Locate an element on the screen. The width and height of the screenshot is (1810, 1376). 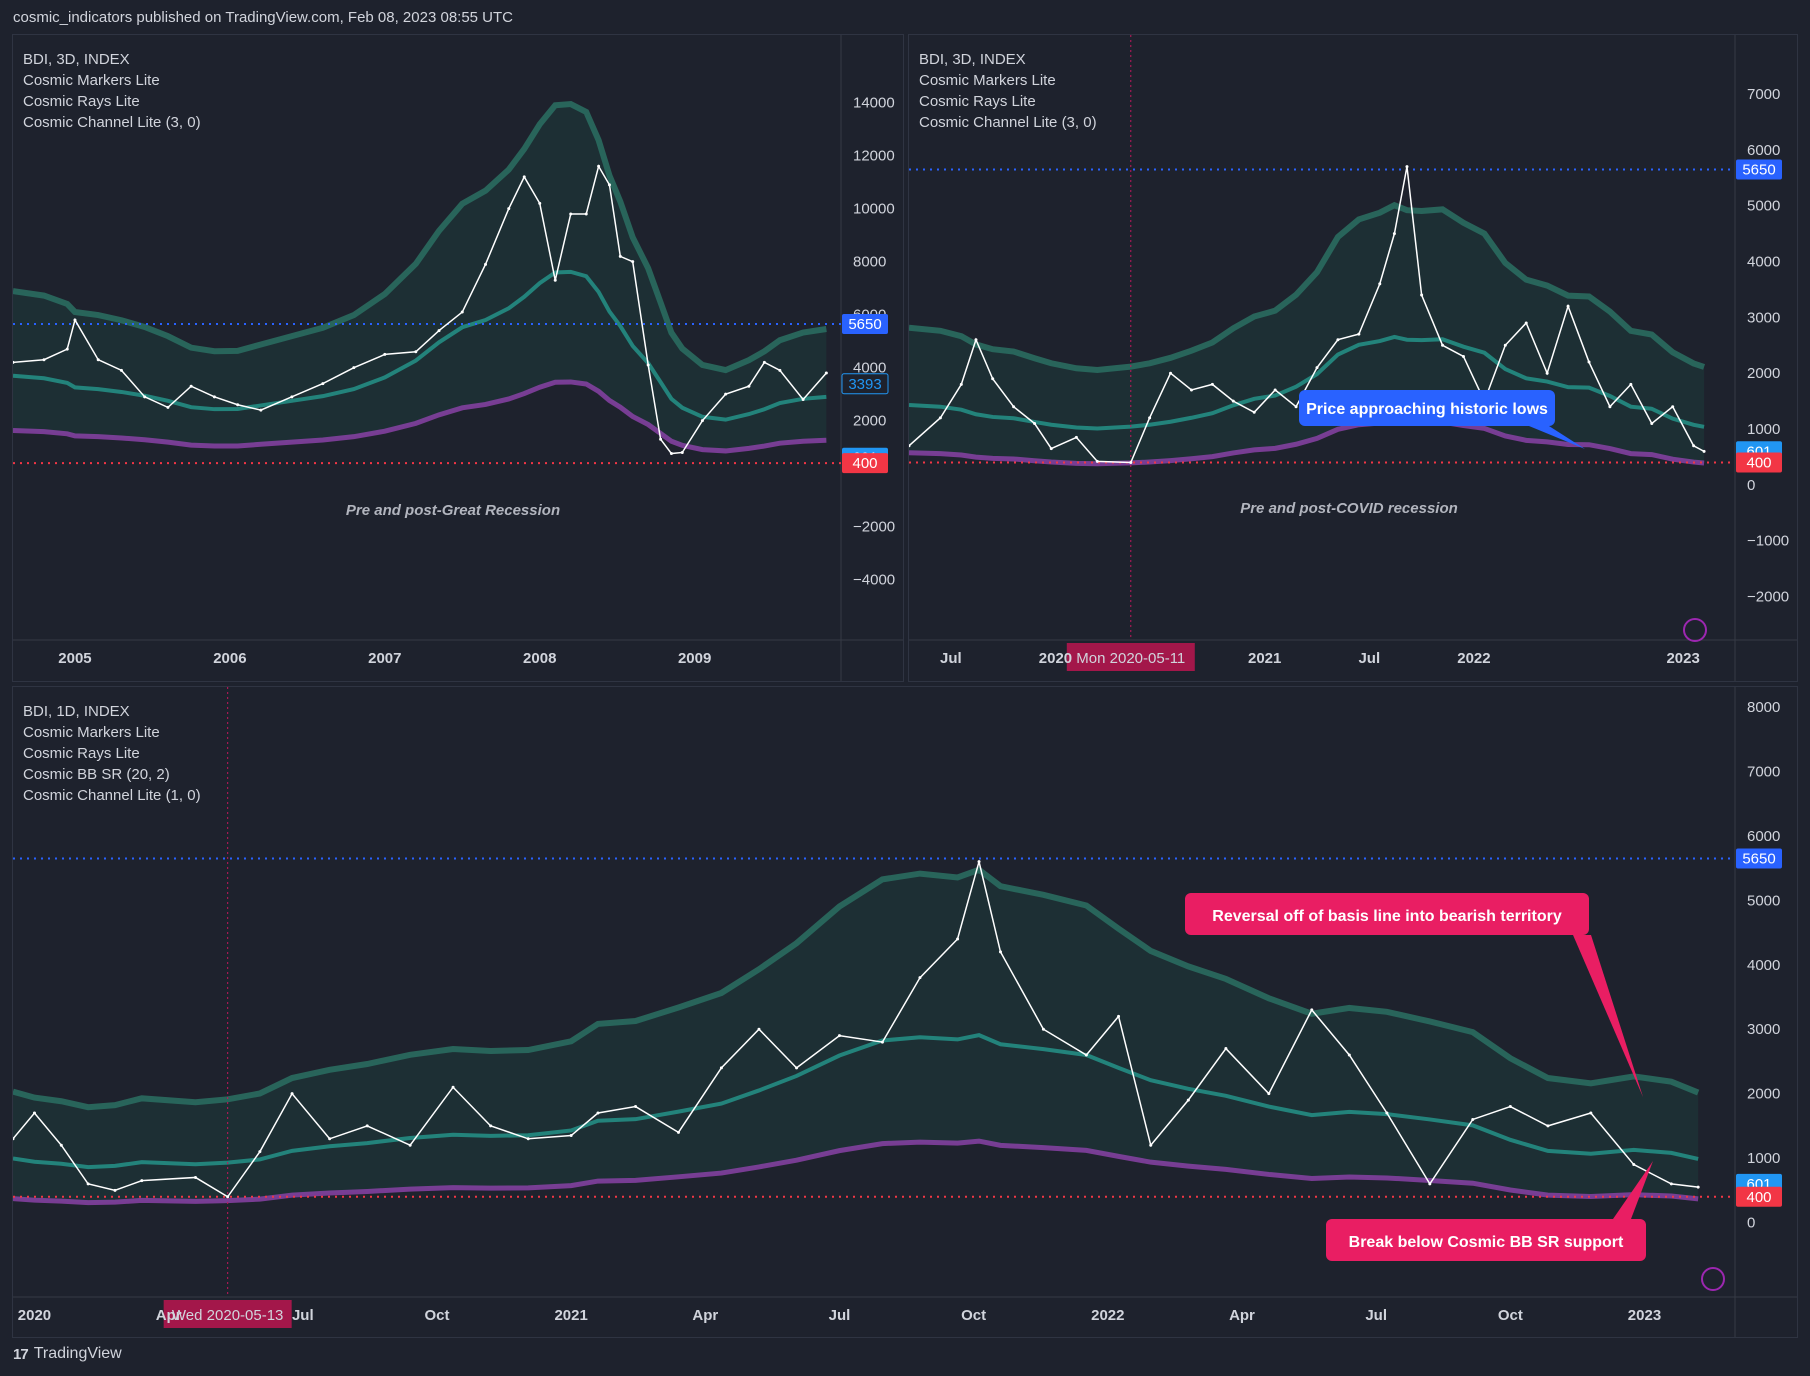
annotation-text: Pre and post-COVID recession is located at coordinates (1349, 508).